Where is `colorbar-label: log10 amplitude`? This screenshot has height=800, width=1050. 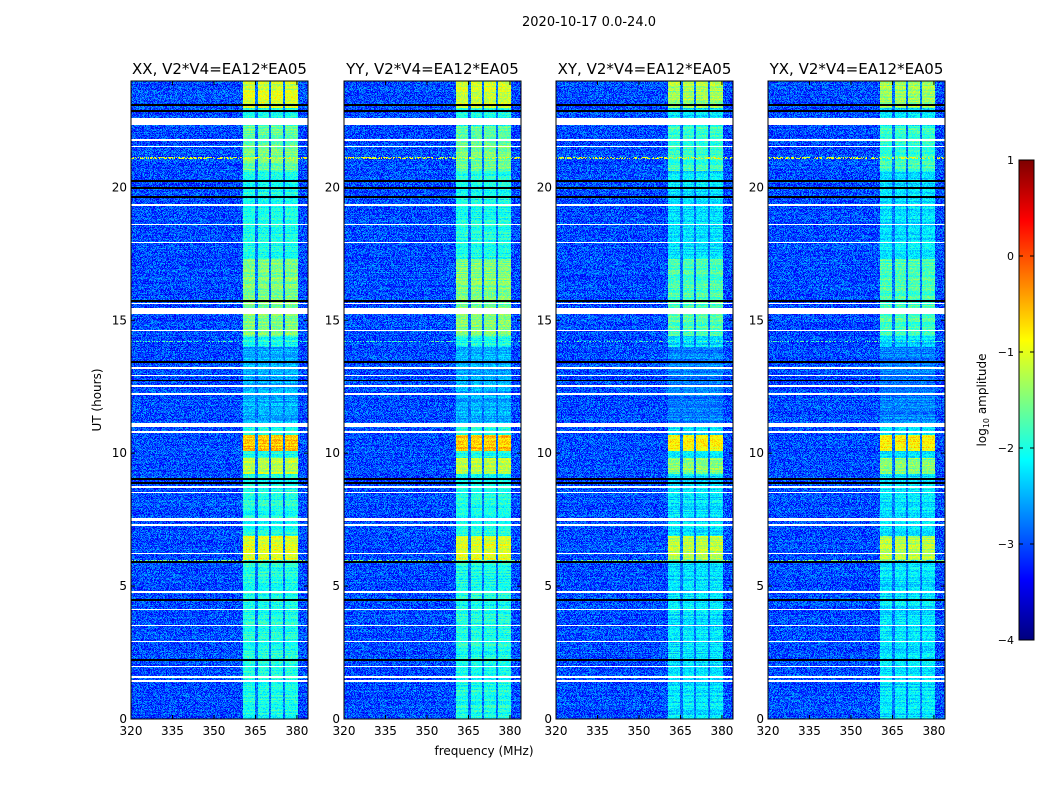 colorbar-label: log10 amplitude is located at coordinates (983, 400).